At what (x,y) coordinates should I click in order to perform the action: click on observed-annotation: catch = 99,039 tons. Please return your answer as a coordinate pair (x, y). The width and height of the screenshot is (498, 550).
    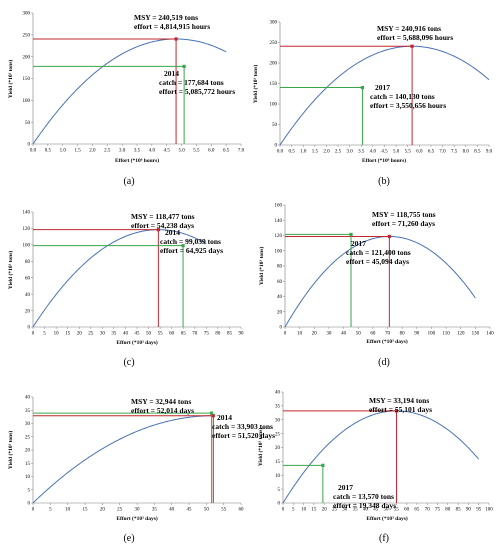
    Looking at the image, I should click on (190, 241).